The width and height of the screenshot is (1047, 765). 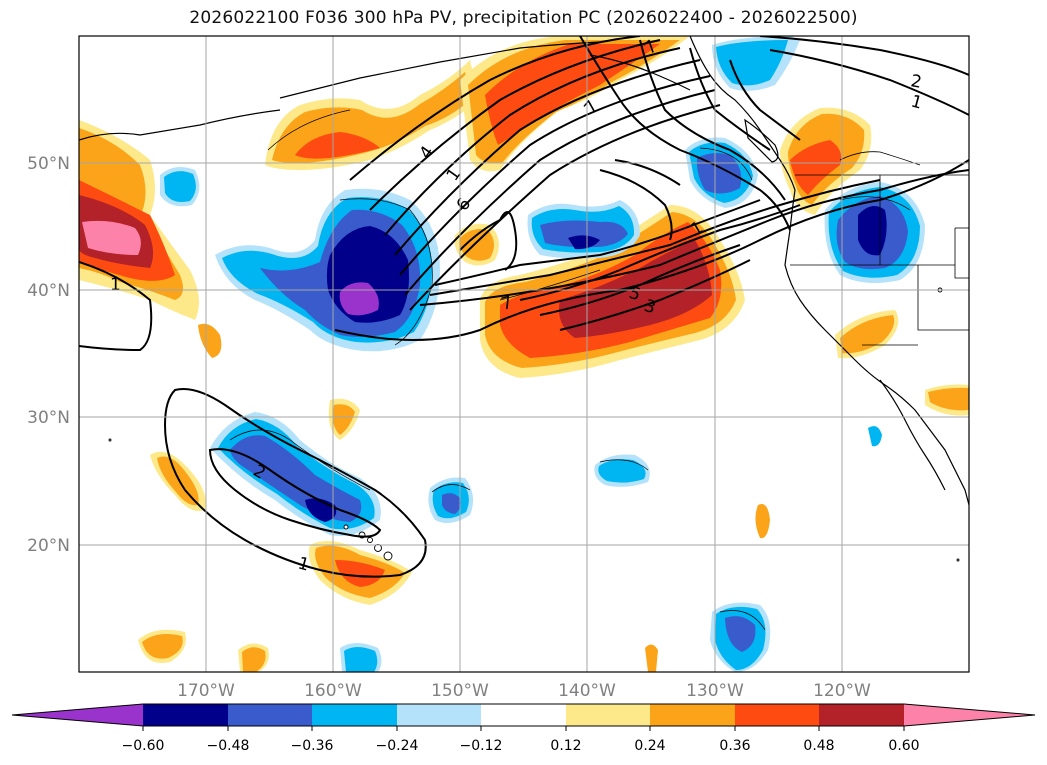 What do you see at coordinates (903, 746) in the screenshot?
I see `colorbar-tick-label: 0.60` at bounding box center [903, 746].